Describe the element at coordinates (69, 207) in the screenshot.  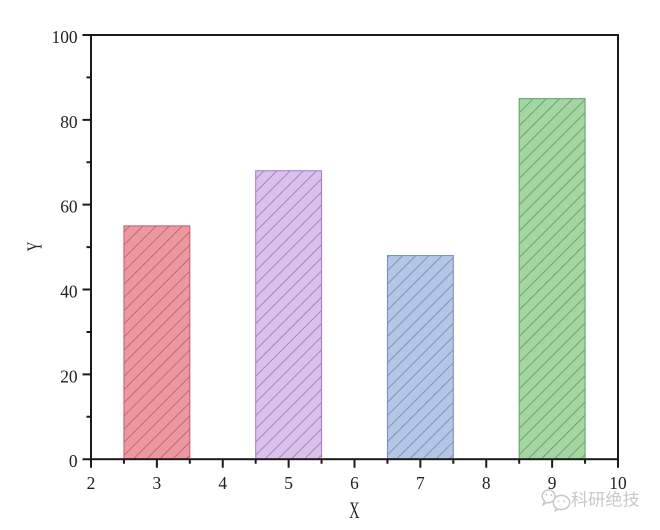
I see `svg-text: 60` at that location.